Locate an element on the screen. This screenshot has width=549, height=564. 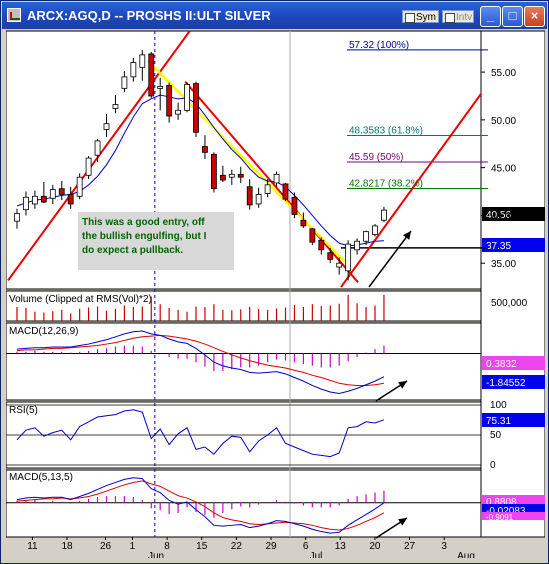
x-tick-label: 13 is located at coordinates (341, 546).